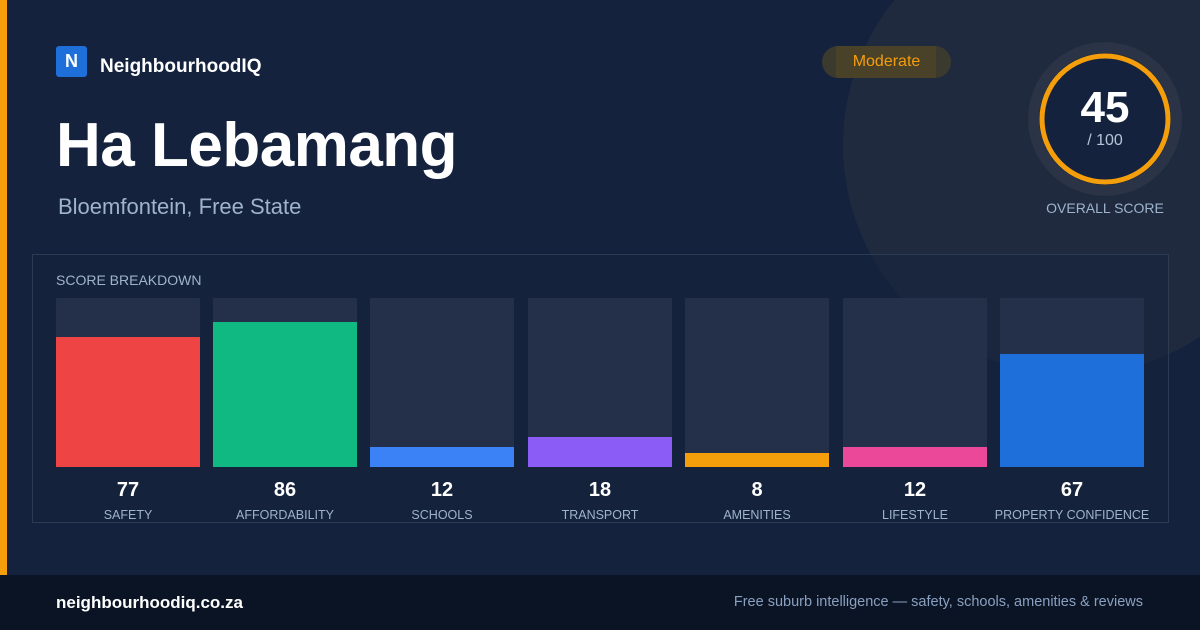 This screenshot has width=1200, height=630. I want to click on accent-bar, so click(3, 287).